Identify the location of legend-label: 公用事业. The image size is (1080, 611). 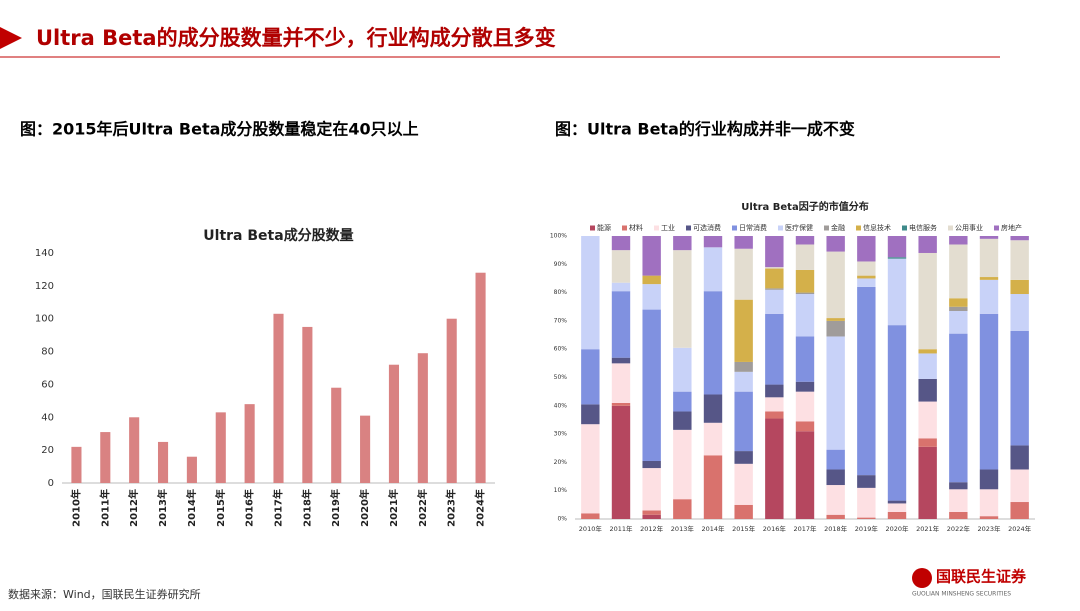
(969, 227).